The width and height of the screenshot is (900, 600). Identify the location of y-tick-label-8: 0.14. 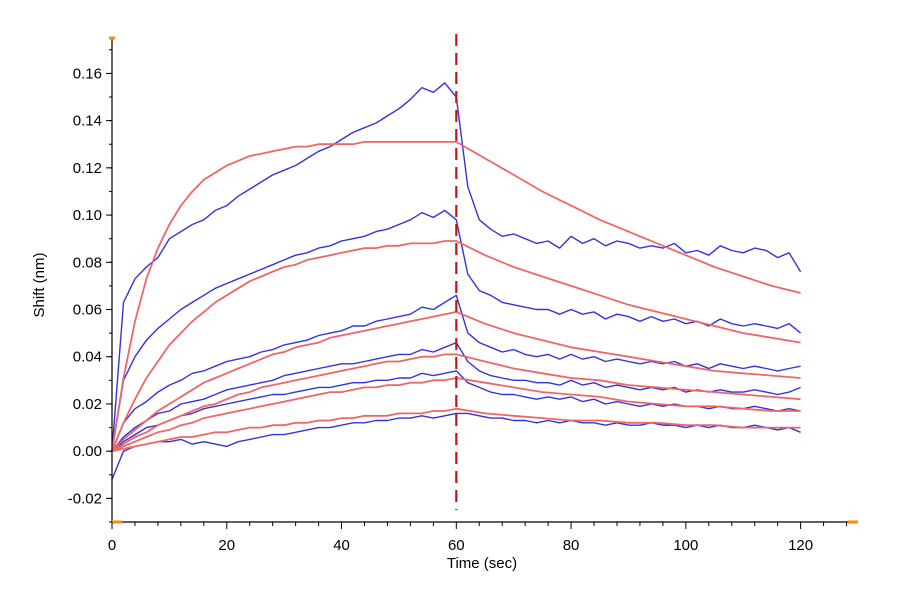
(87, 121).